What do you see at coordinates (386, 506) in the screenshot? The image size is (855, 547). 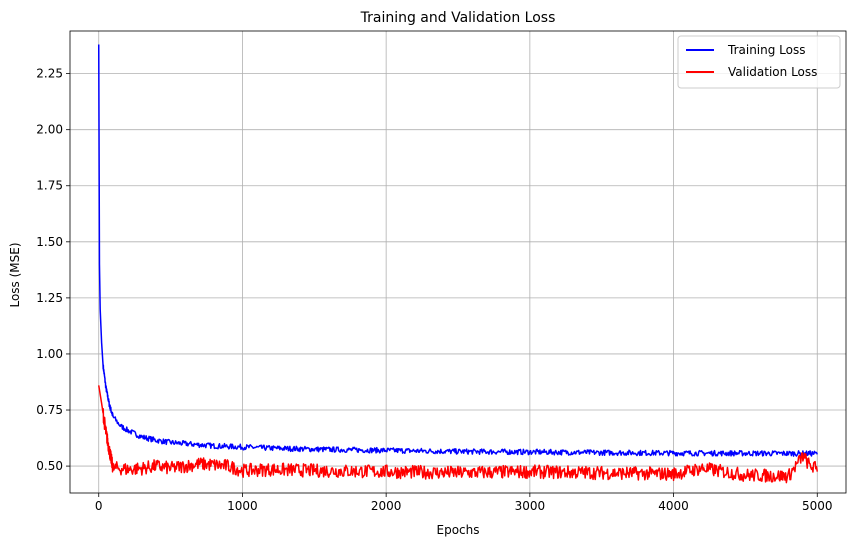 I see `x-tick-label: 2000` at bounding box center [386, 506].